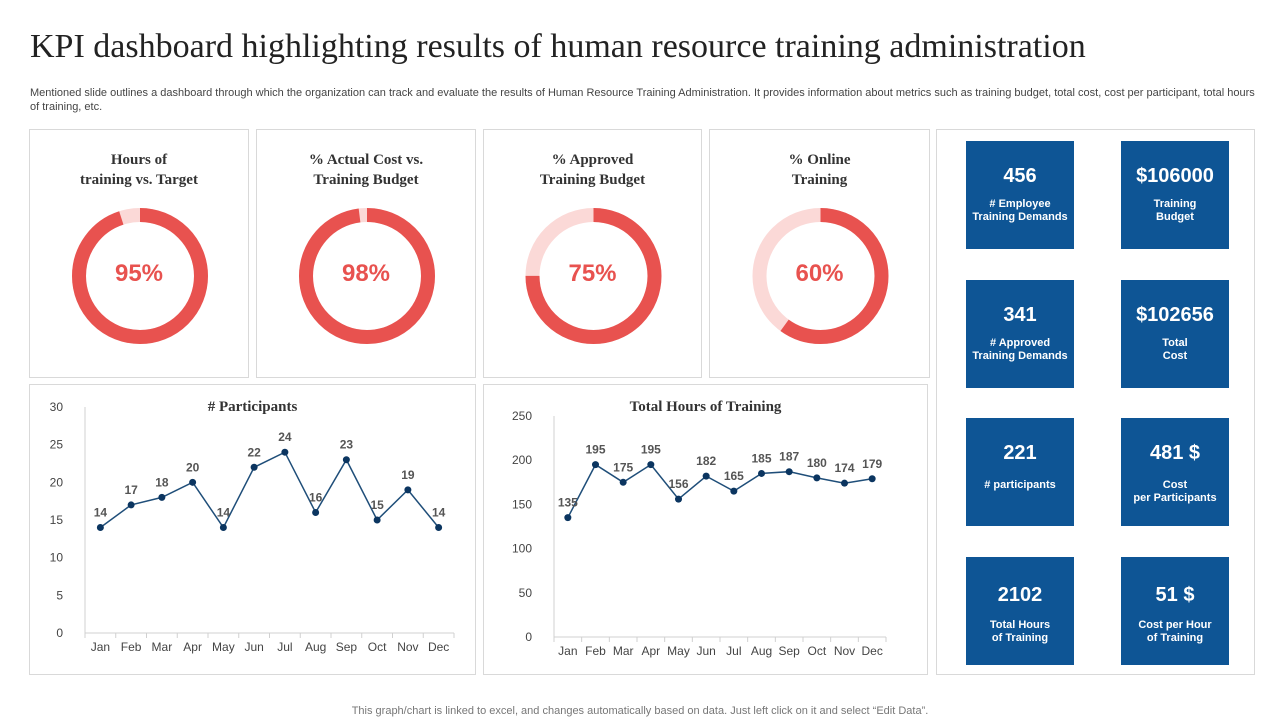 This screenshot has height=720, width=1280. I want to click on x-tick-label: Jul, so click(733, 651).